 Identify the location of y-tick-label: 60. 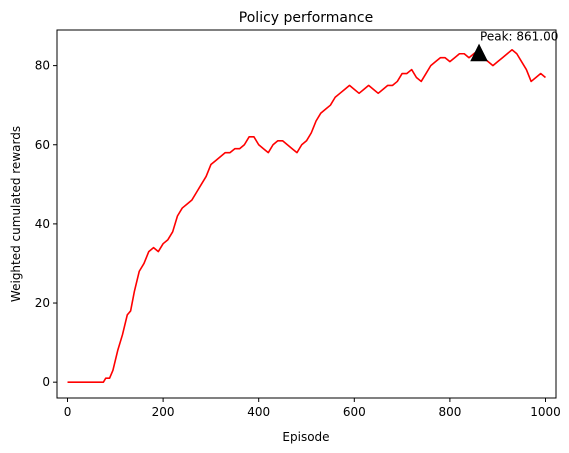
(42, 145).